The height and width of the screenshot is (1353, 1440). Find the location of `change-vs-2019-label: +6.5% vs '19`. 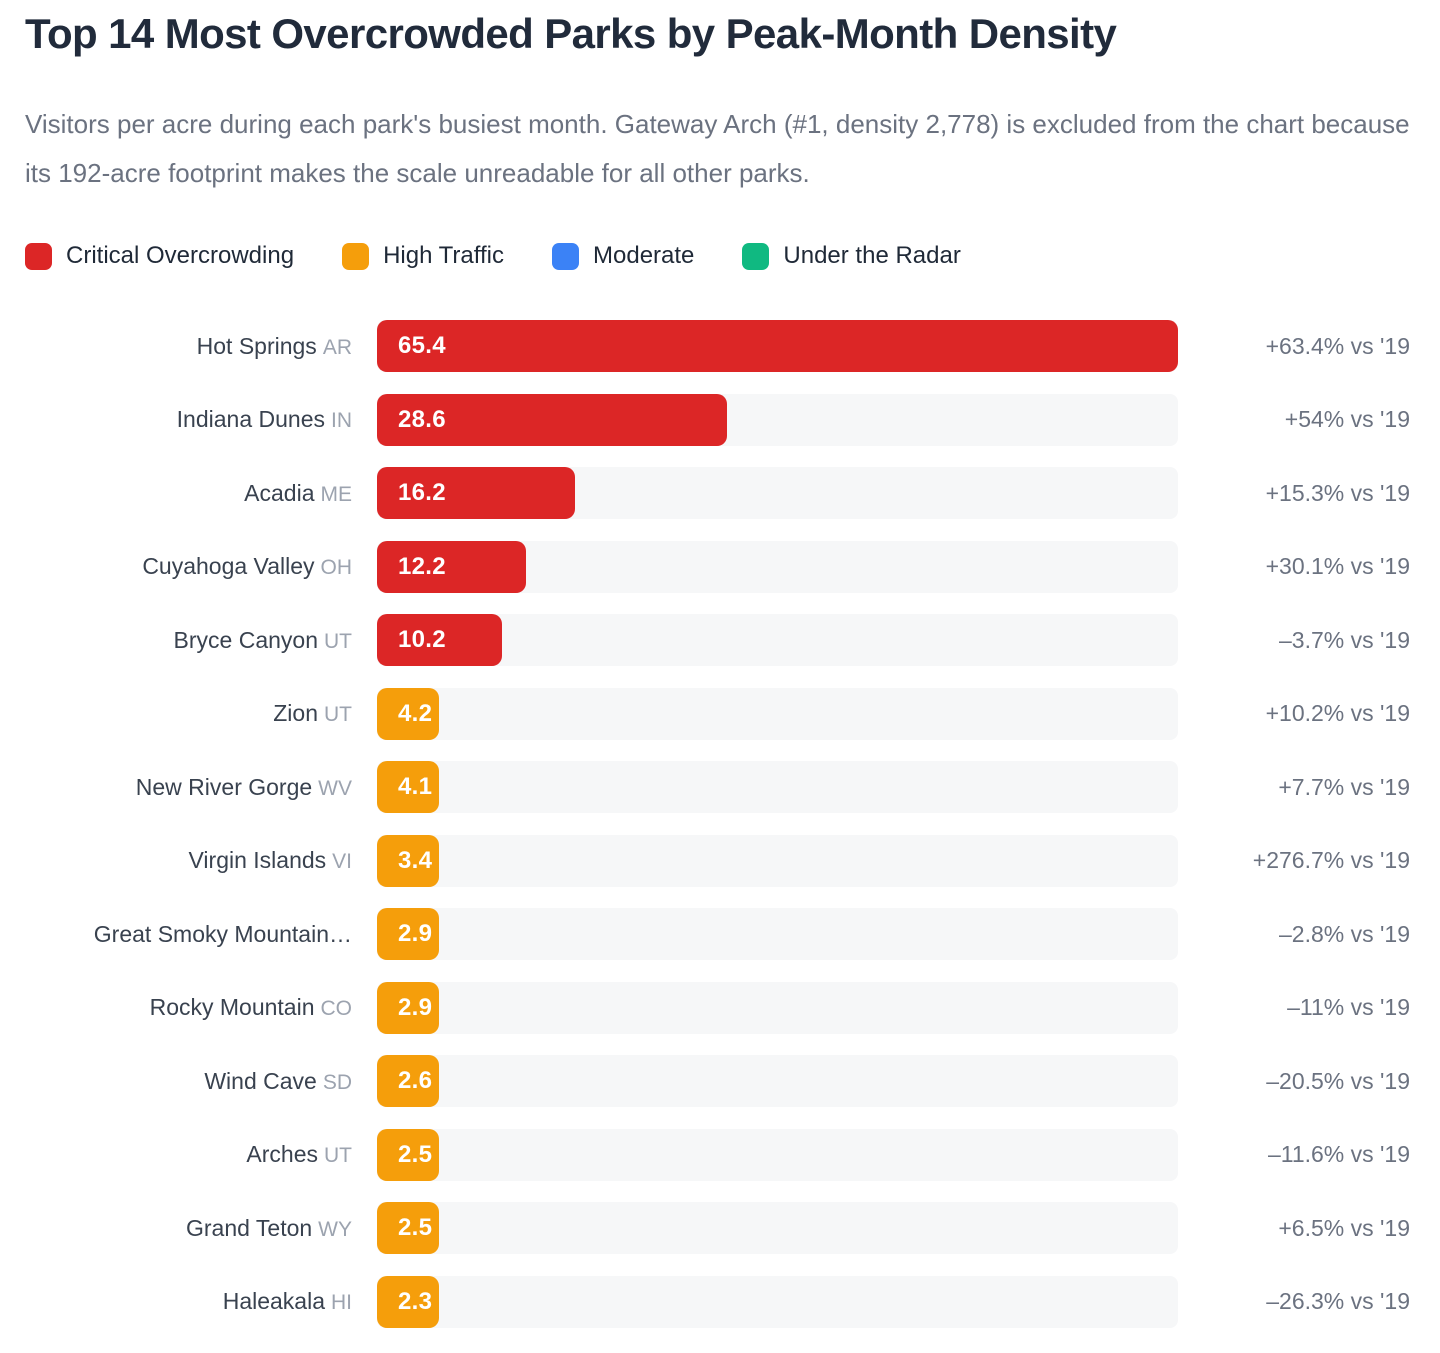

change-vs-2019-label: +6.5% vs '19 is located at coordinates (1344, 1227).